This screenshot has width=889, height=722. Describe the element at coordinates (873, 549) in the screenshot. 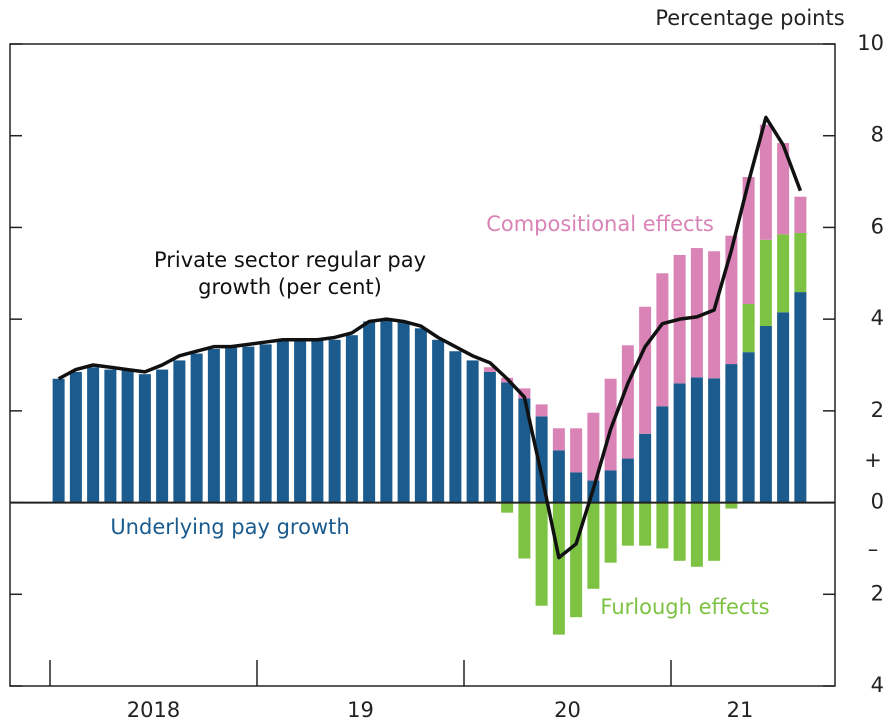

I see `minus-sign: –` at that location.